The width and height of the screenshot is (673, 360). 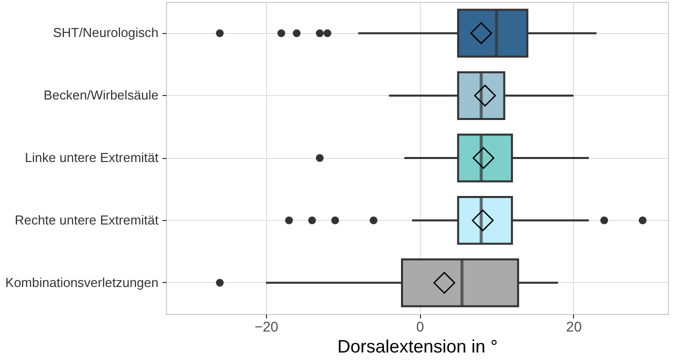 I want to click on y-tick-label: Becken/Wirbelsäule, so click(x=101, y=95).